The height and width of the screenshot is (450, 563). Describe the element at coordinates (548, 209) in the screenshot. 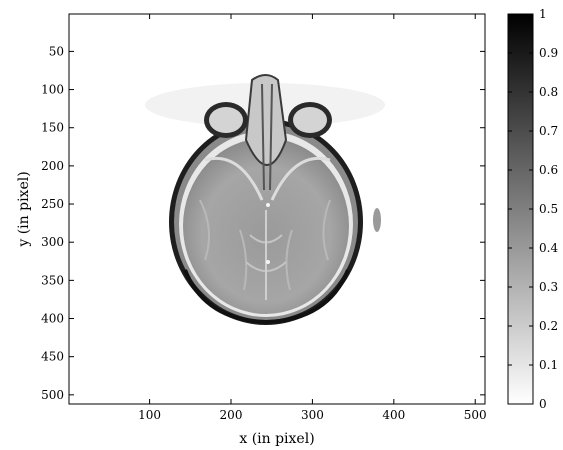

I see `colorbar-tick-label: 0.5` at that location.